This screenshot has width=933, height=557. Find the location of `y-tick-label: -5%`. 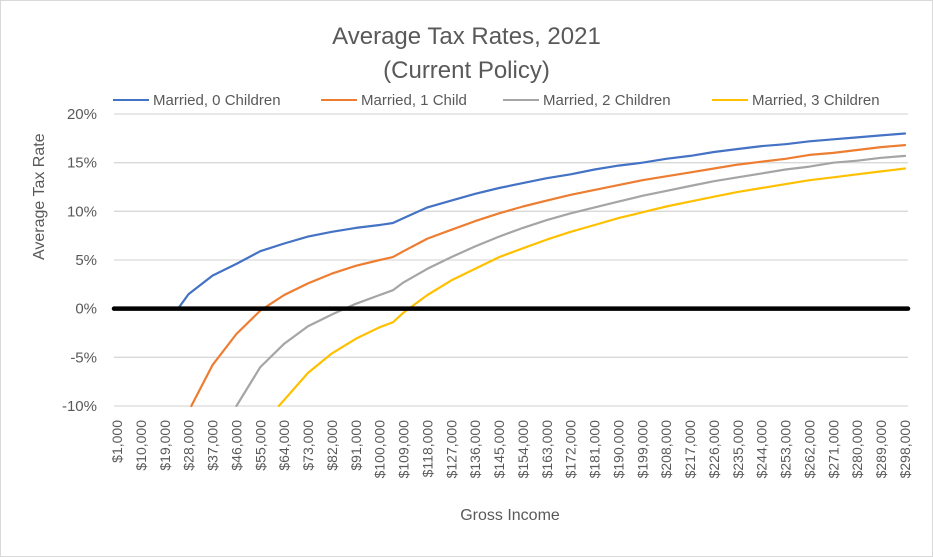

y-tick-label: -5% is located at coordinates (83, 357).